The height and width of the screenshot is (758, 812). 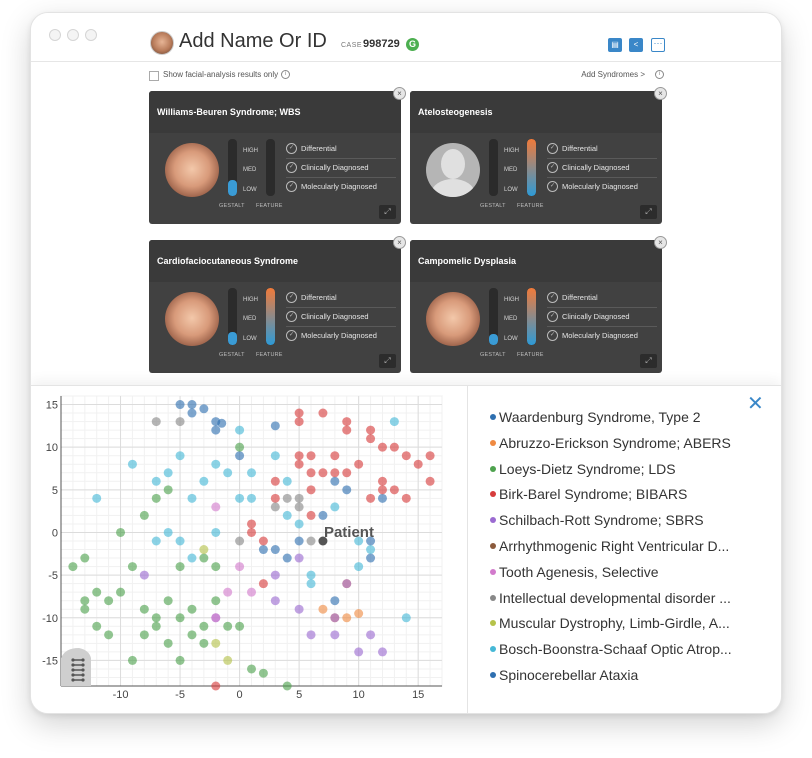 What do you see at coordinates (587, 468) in the screenshot?
I see `legend-label: Loeys-Dietz Syndrome; LDS` at bounding box center [587, 468].